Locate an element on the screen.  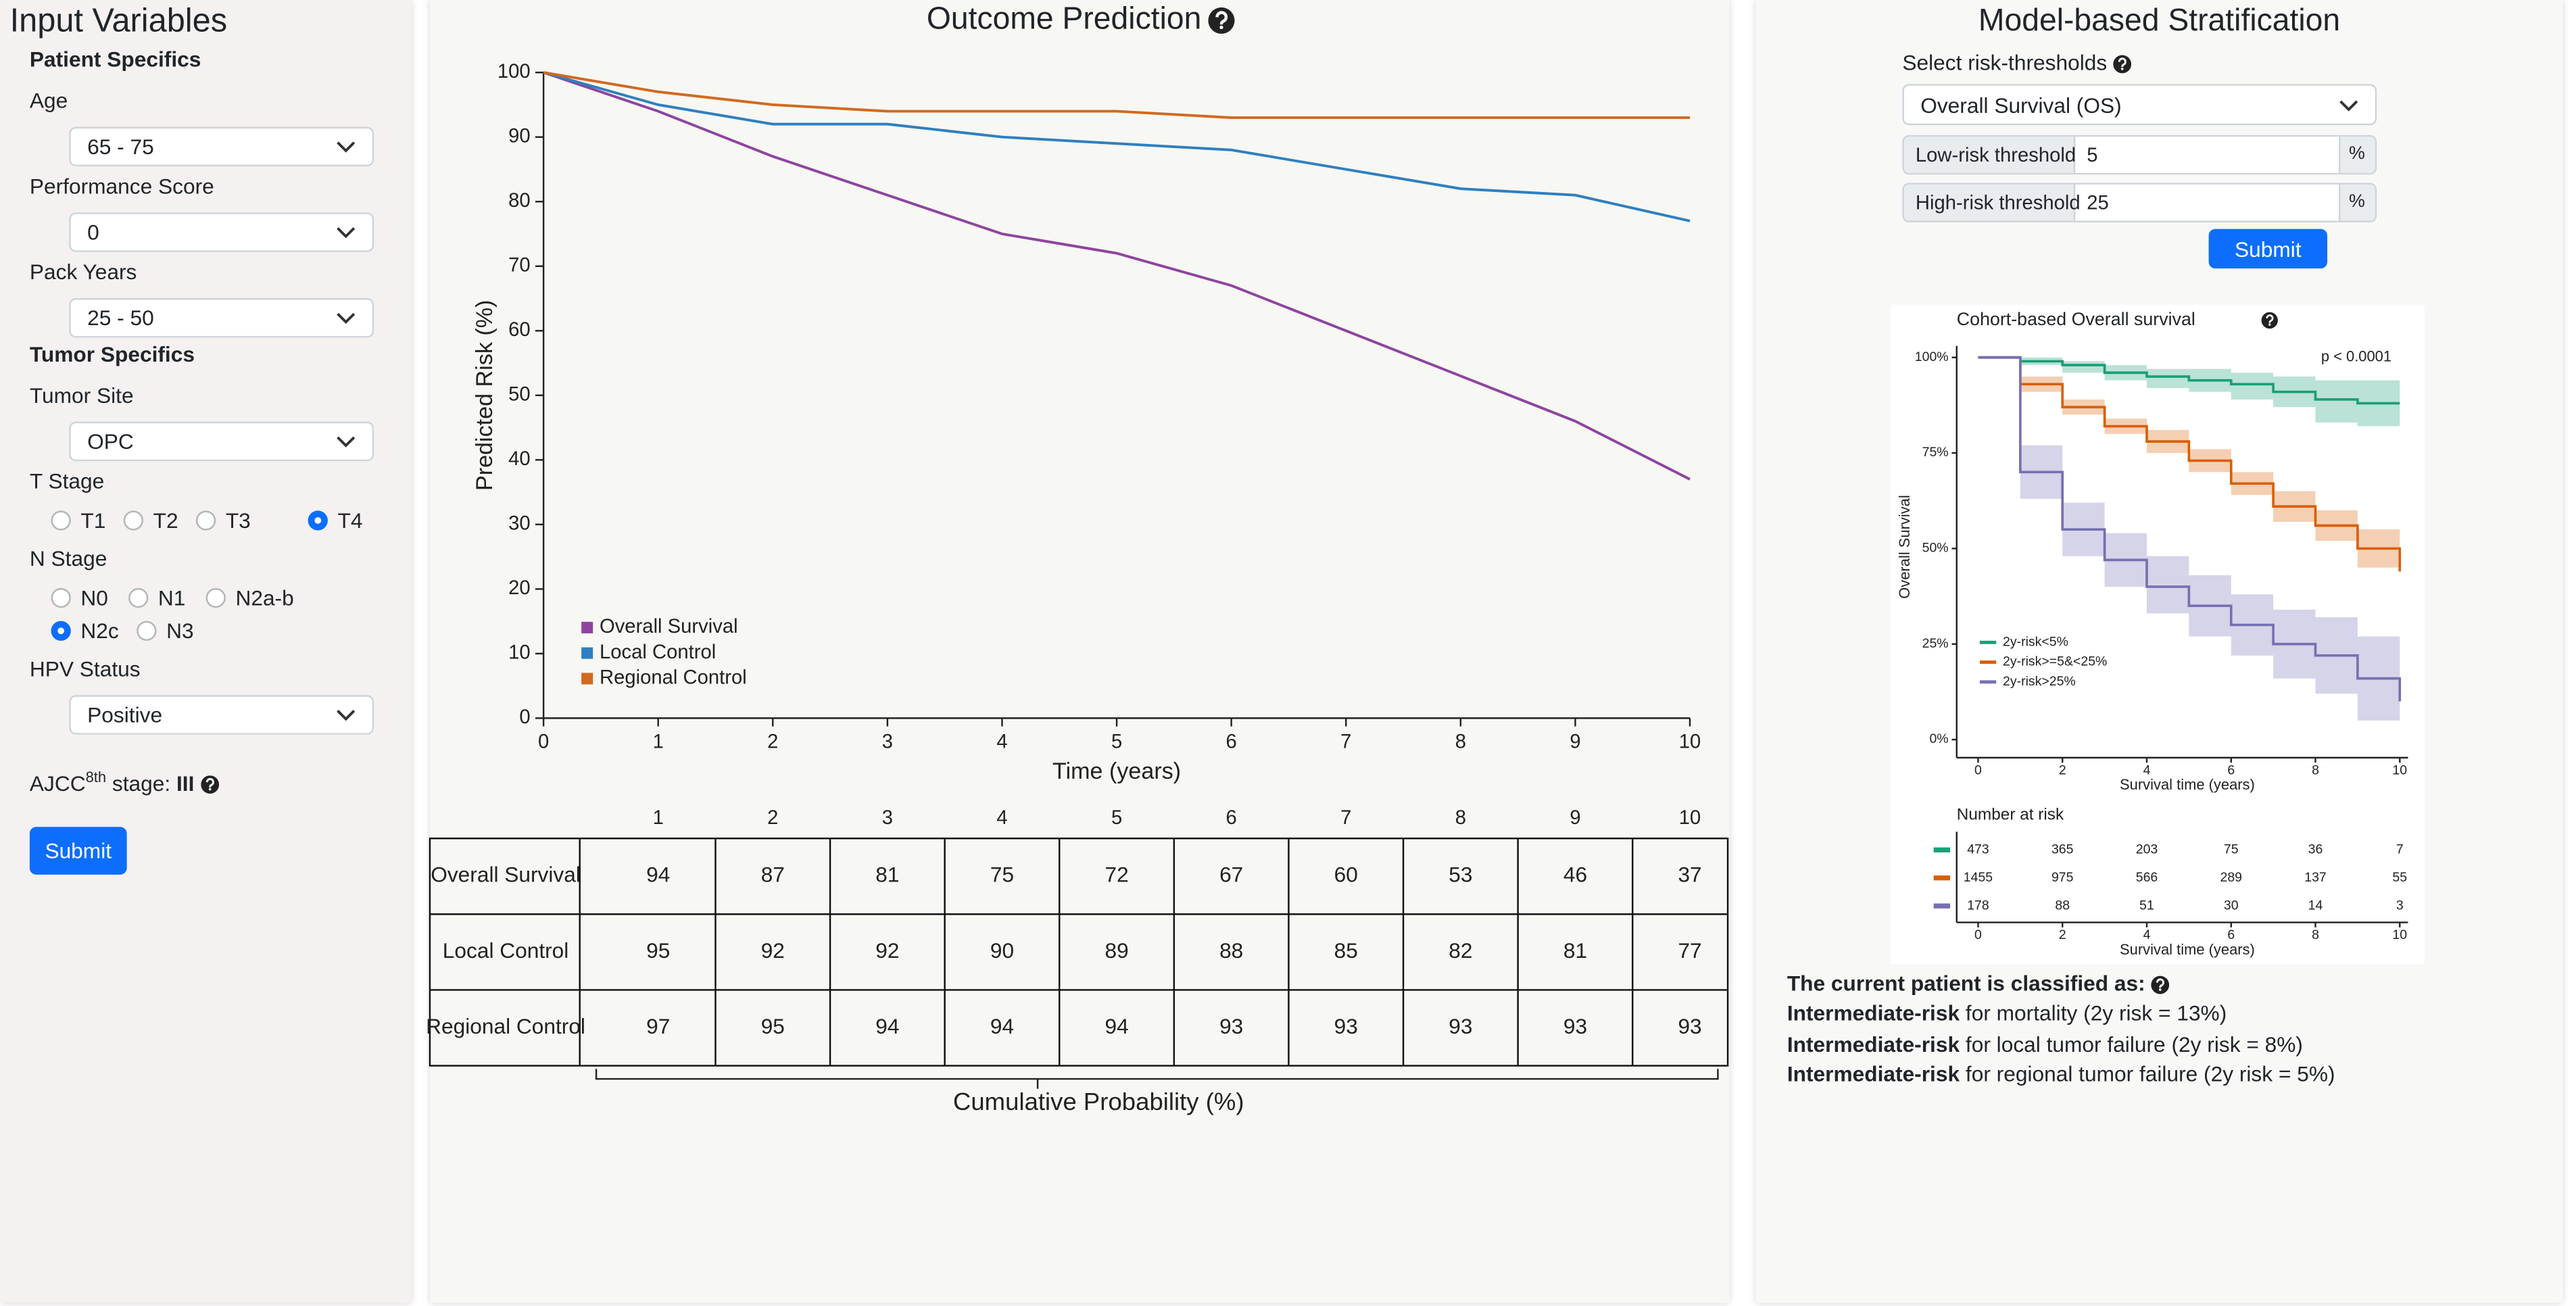
y-tick-label: 80 is located at coordinates (519, 201).